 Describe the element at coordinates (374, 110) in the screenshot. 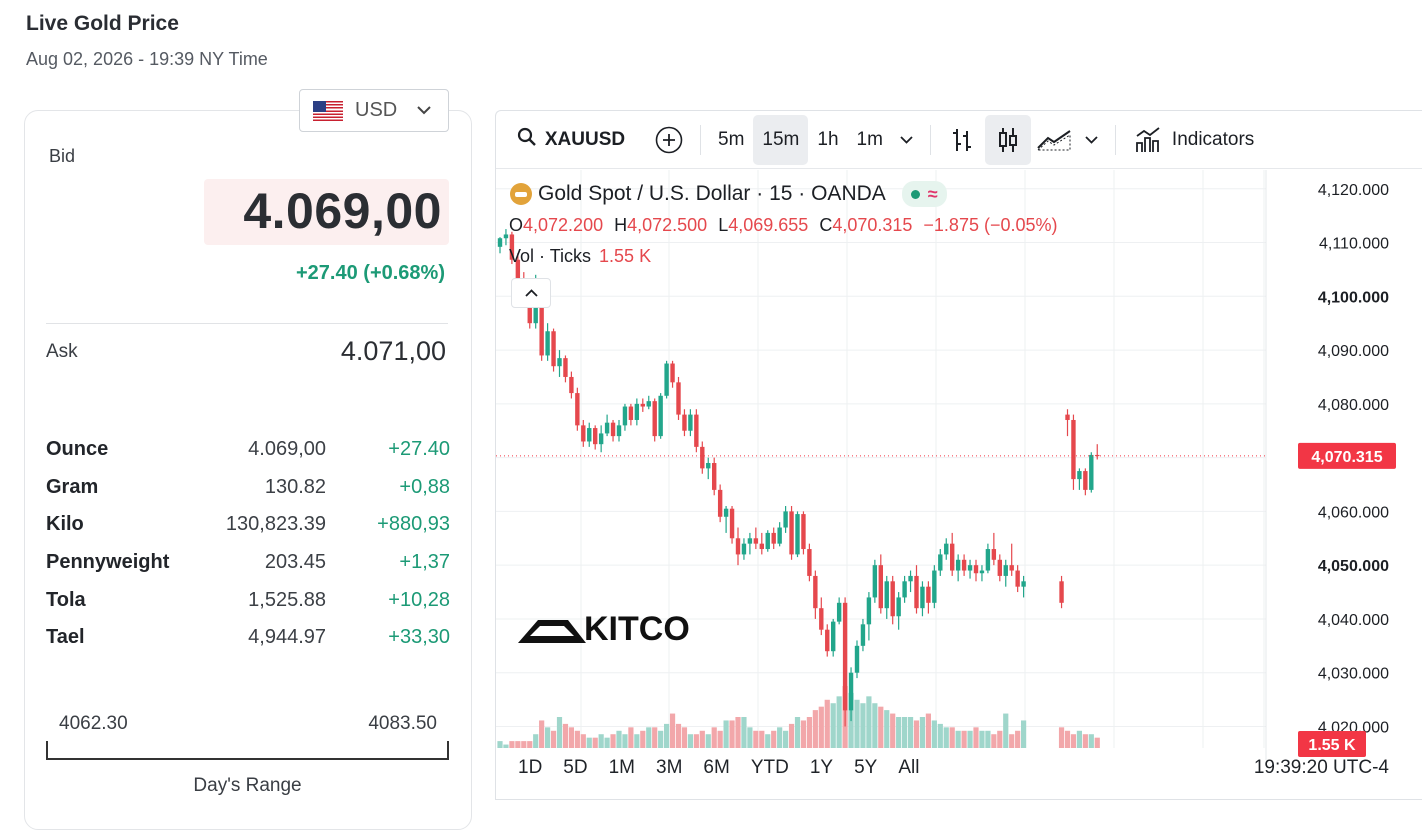

I see `currency-select: USD` at that location.